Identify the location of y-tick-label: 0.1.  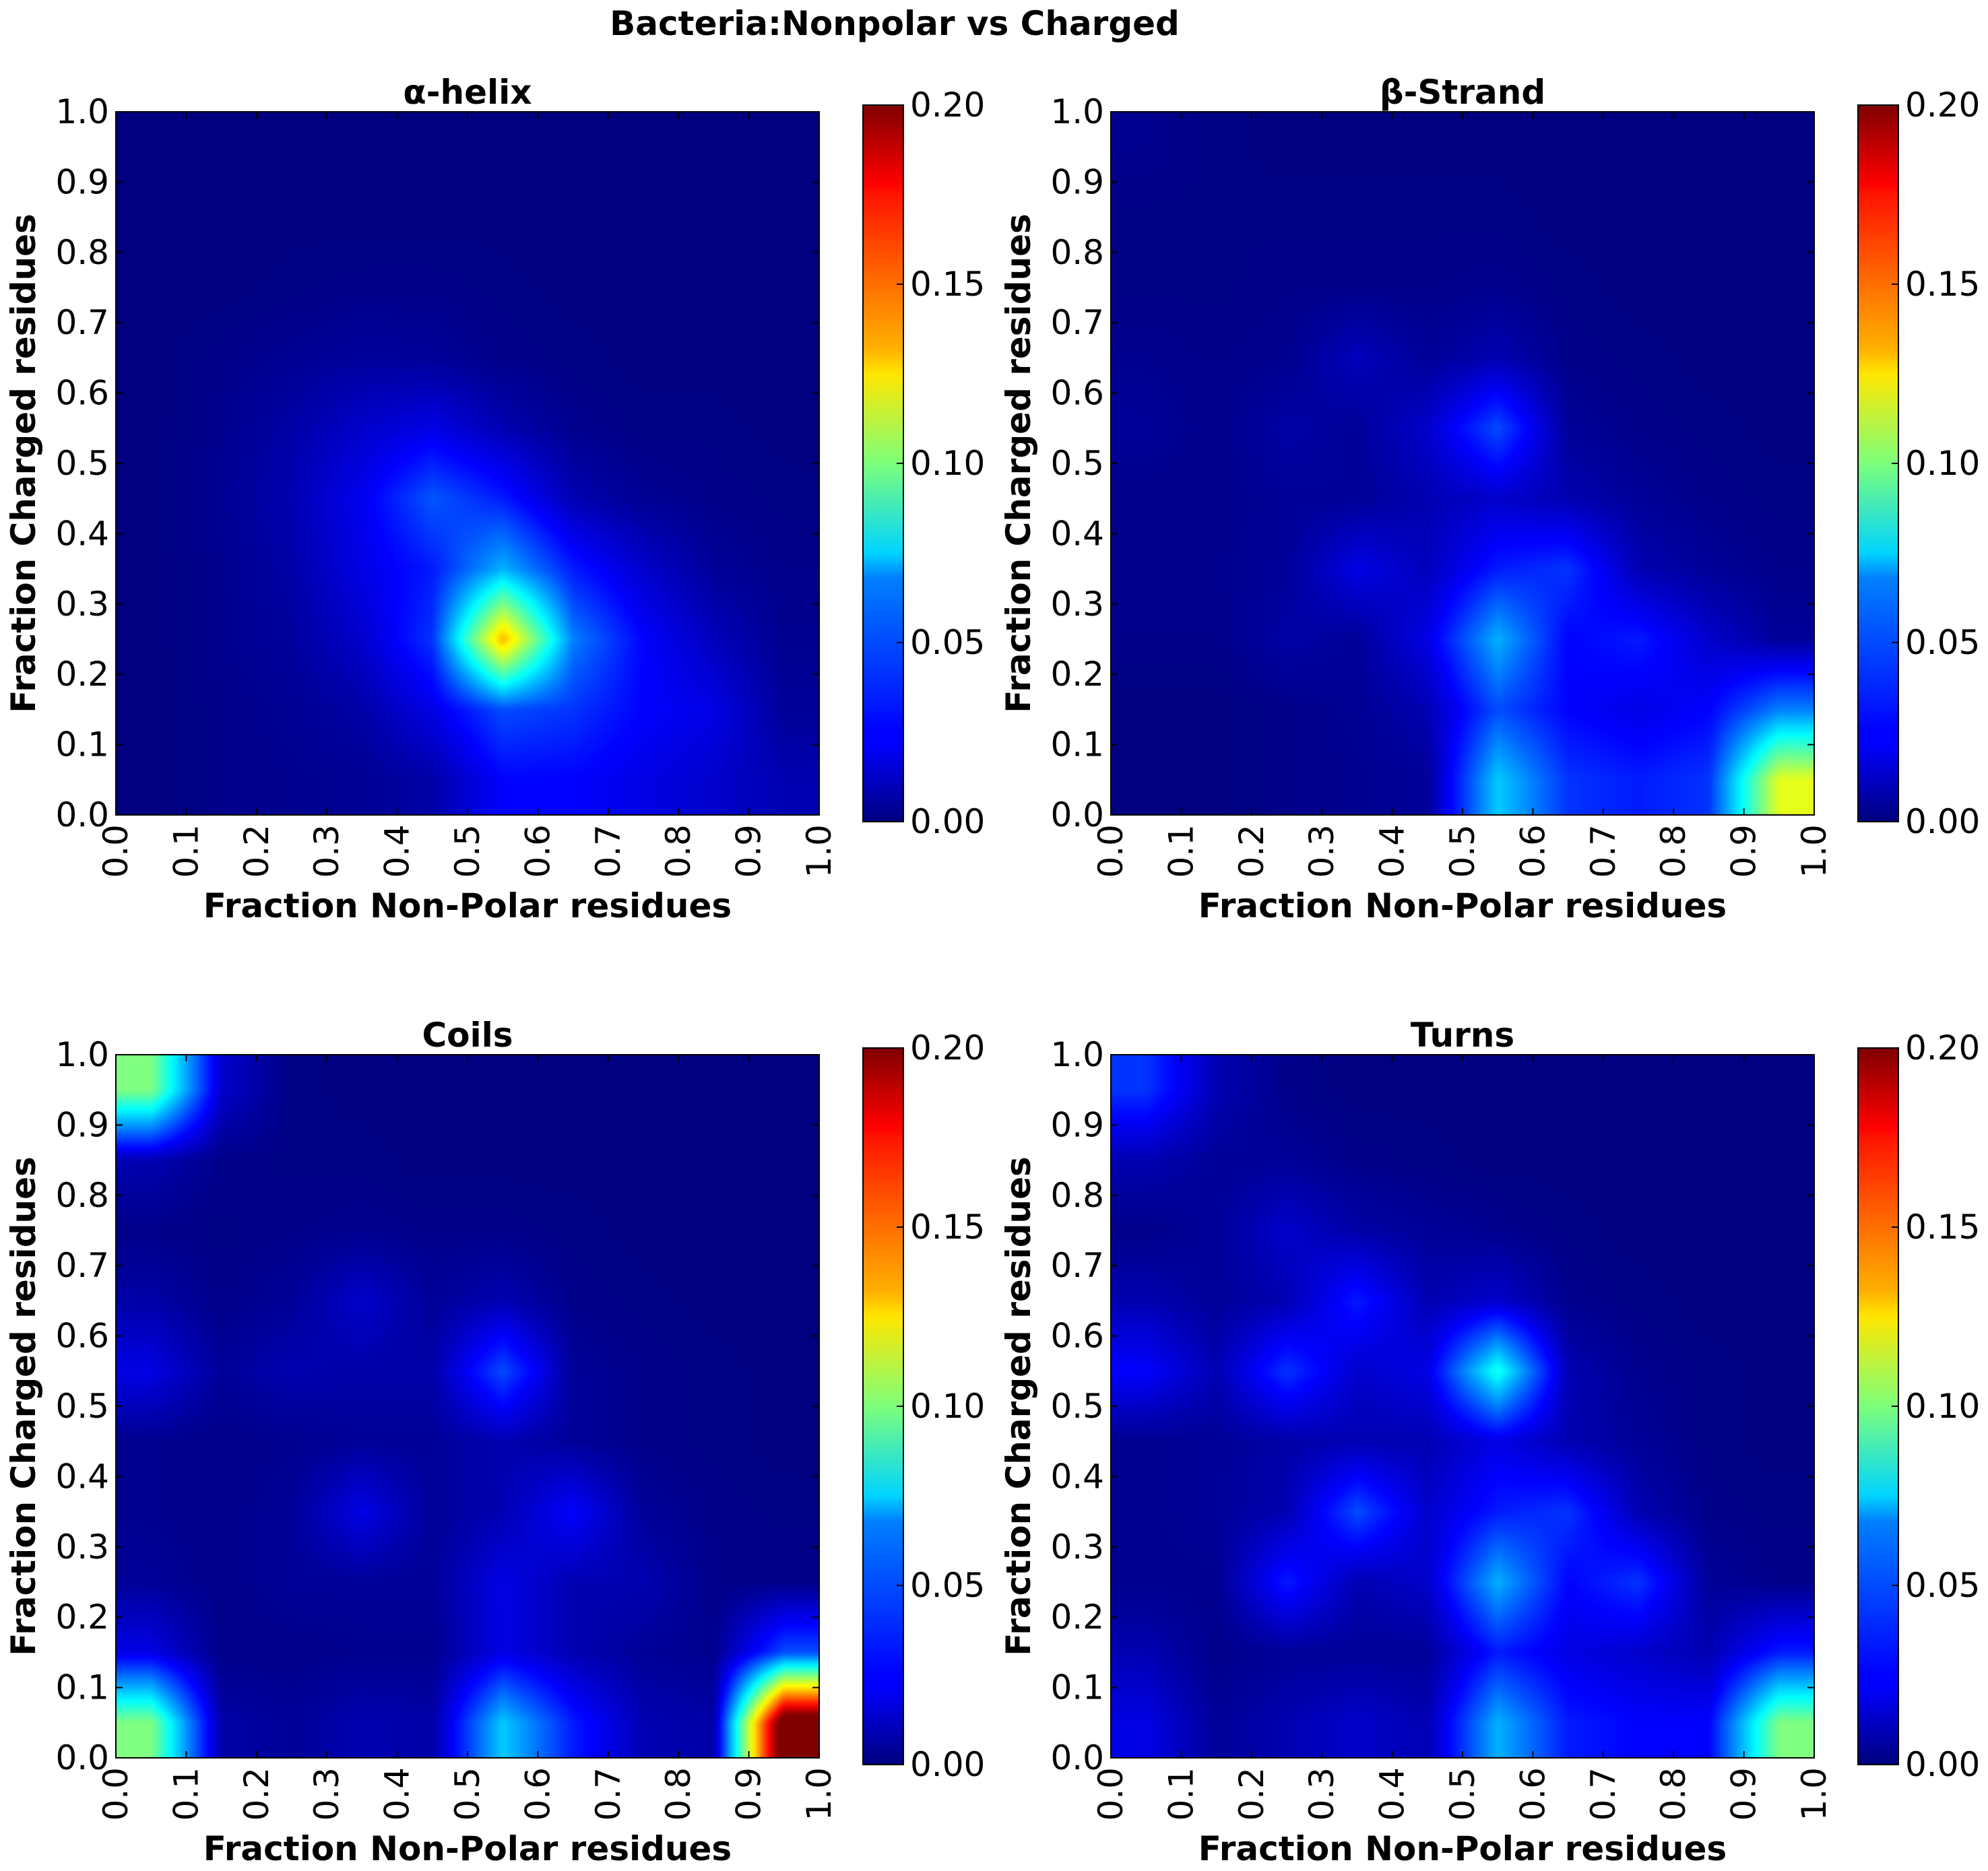
(1077, 744).